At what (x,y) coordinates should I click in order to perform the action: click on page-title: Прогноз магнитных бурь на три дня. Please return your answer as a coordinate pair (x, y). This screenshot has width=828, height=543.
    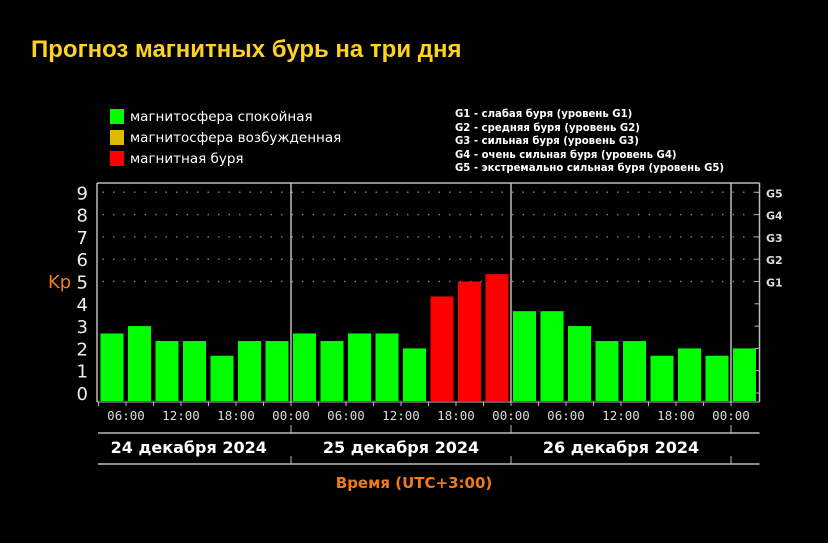
    Looking at the image, I should click on (246, 49).